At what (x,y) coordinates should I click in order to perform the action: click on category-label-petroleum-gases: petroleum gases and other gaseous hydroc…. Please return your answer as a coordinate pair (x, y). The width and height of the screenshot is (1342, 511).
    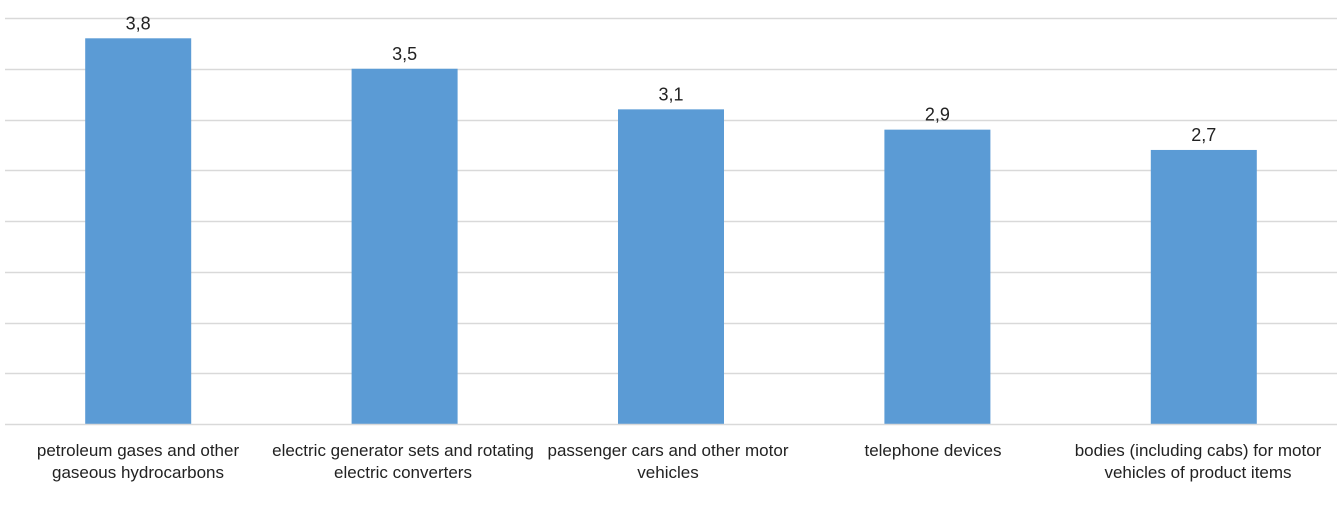
    Looking at the image, I should click on (138, 461).